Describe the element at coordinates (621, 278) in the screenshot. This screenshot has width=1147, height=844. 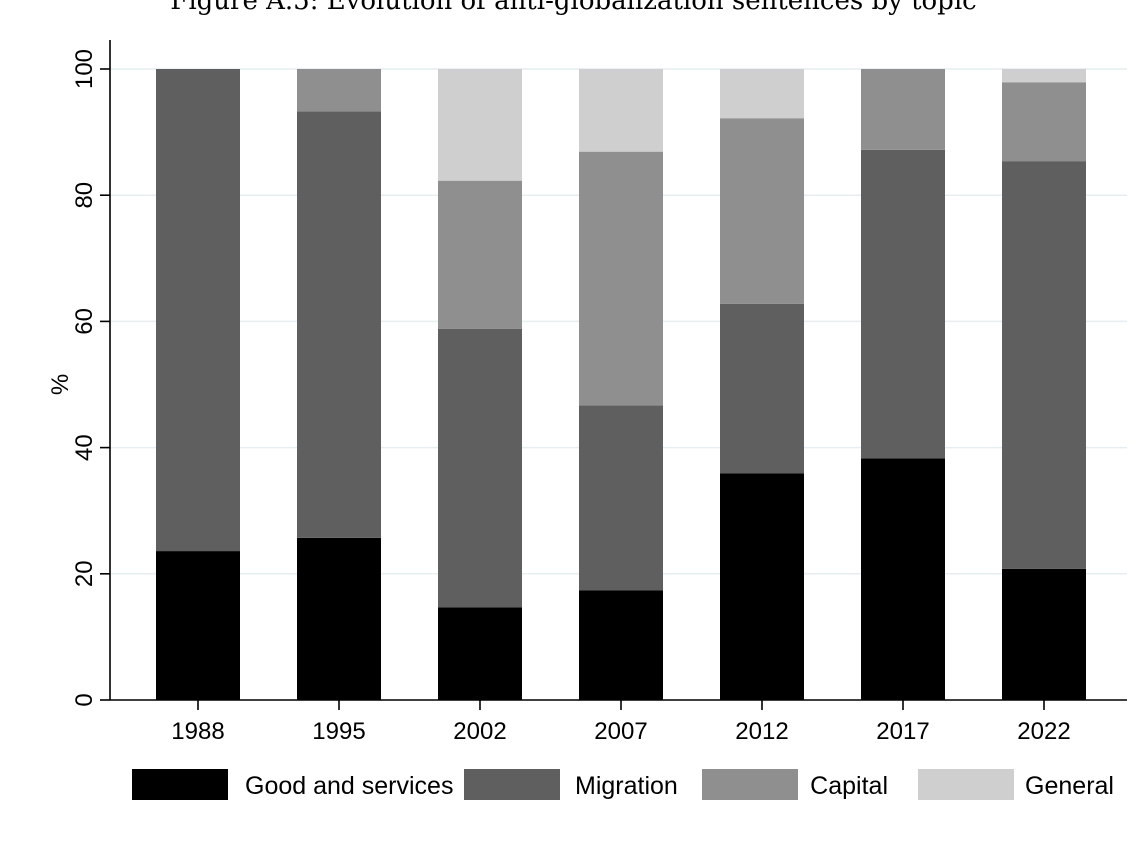
I see `bar-segment-capital-2007` at that location.